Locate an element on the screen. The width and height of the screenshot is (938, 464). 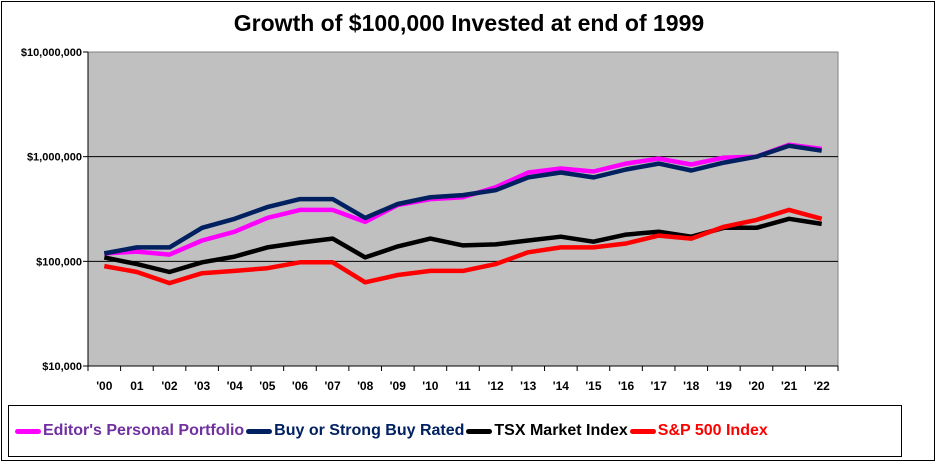
legend-label: TSX Market Index is located at coordinates (561, 430).